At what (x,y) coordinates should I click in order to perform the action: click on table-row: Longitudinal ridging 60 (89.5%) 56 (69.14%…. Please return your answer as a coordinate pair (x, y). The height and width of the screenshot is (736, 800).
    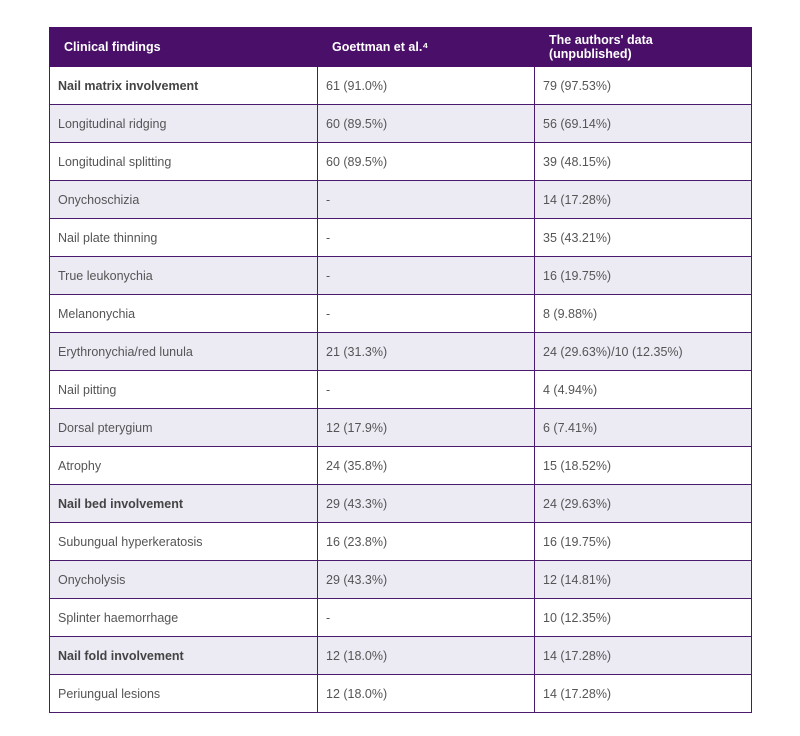
    Looking at the image, I should click on (400, 123).